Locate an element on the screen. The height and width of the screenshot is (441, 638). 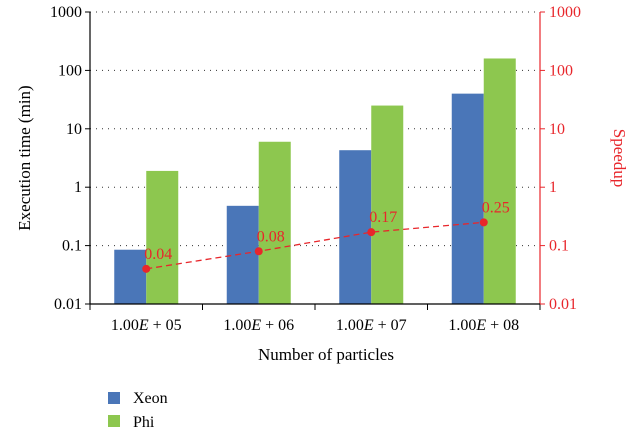
category-label: 1.00E + 06 is located at coordinates (258, 325).